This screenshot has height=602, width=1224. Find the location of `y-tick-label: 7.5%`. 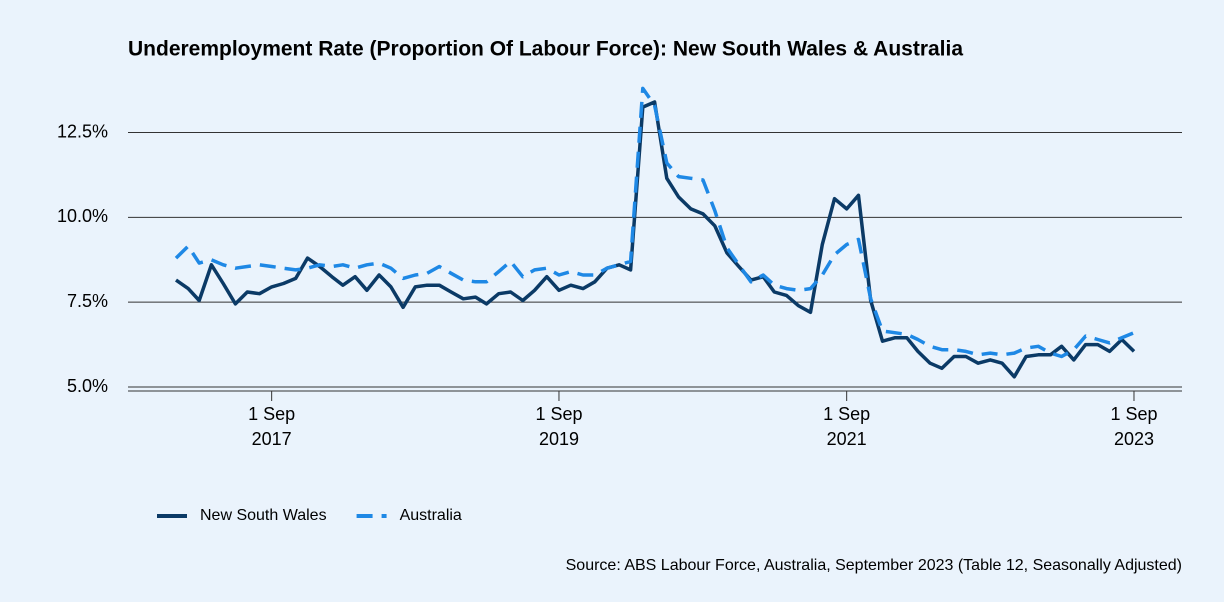

y-tick-label: 7.5% is located at coordinates (87, 301).